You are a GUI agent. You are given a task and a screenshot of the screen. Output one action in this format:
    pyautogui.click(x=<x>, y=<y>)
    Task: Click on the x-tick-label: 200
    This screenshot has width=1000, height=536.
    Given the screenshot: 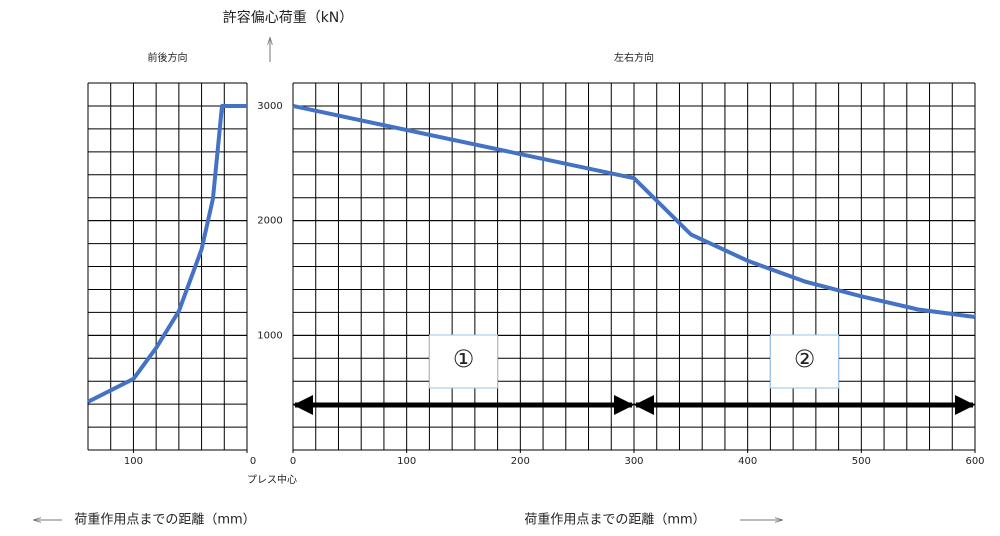 What is the action you would take?
    pyautogui.click(x=520, y=461)
    